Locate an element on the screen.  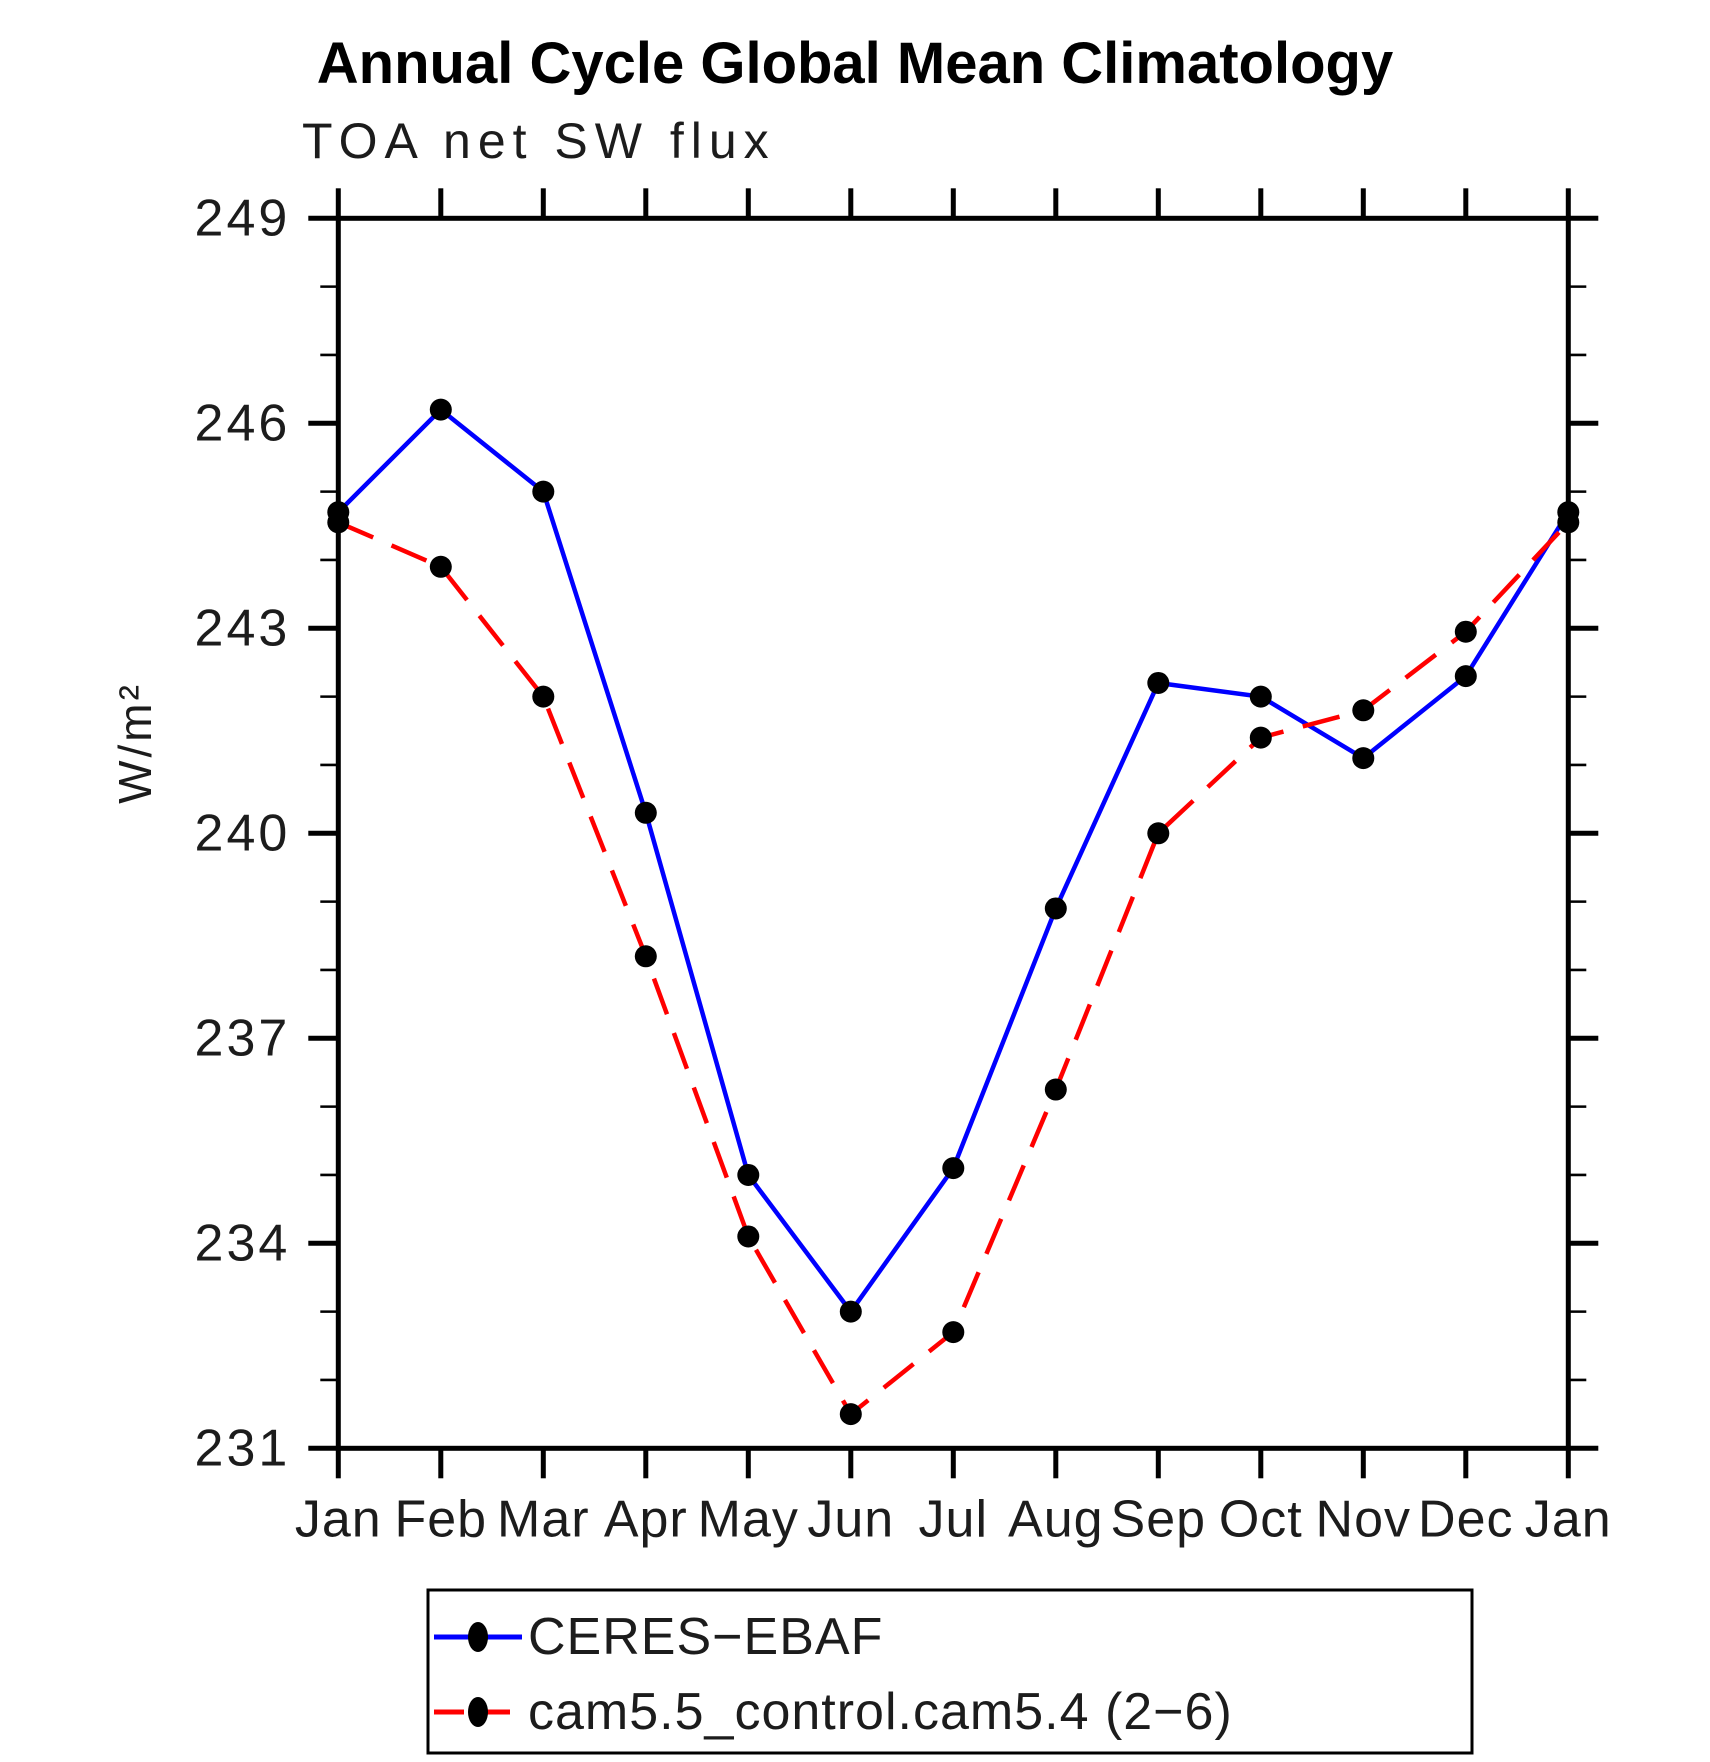
y-tick-label: 237 is located at coordinates (243, 1038).